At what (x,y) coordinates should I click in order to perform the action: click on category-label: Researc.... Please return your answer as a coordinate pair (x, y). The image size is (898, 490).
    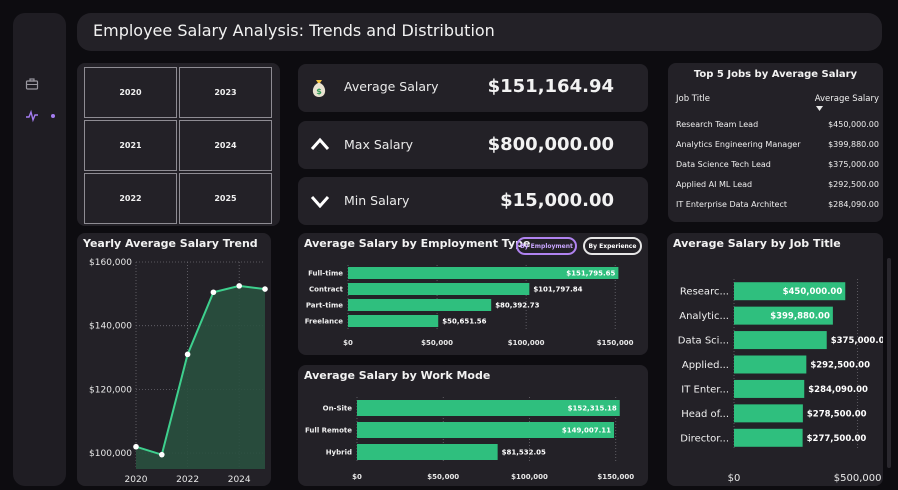
    Looking at the image, I should click on (704, 292).